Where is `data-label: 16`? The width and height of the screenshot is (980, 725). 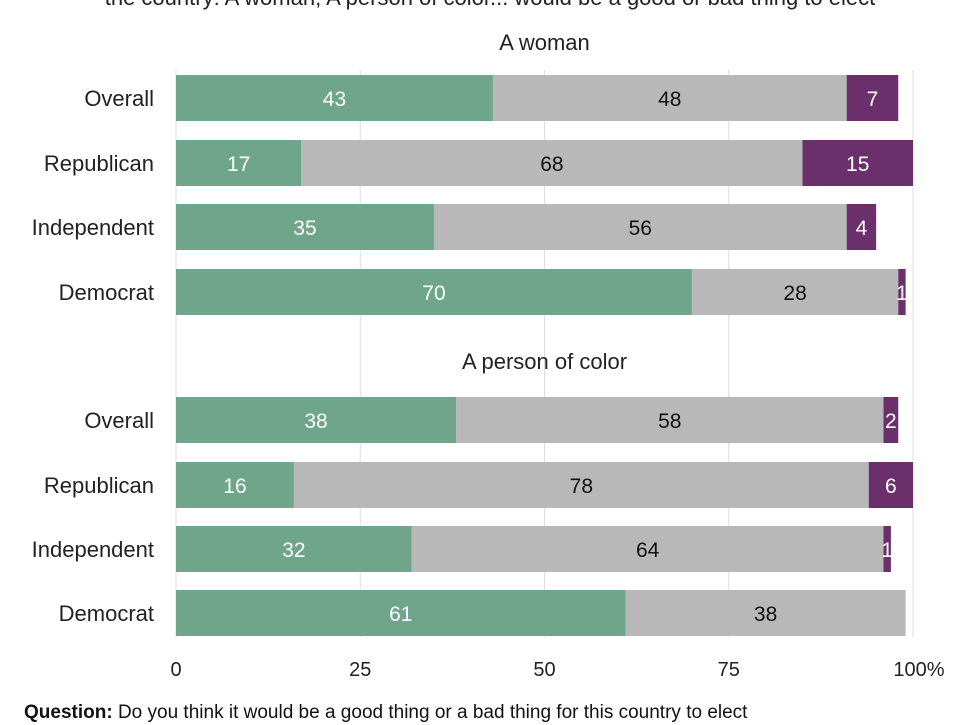
data-label: 16 is located at coordinates (234, 486).